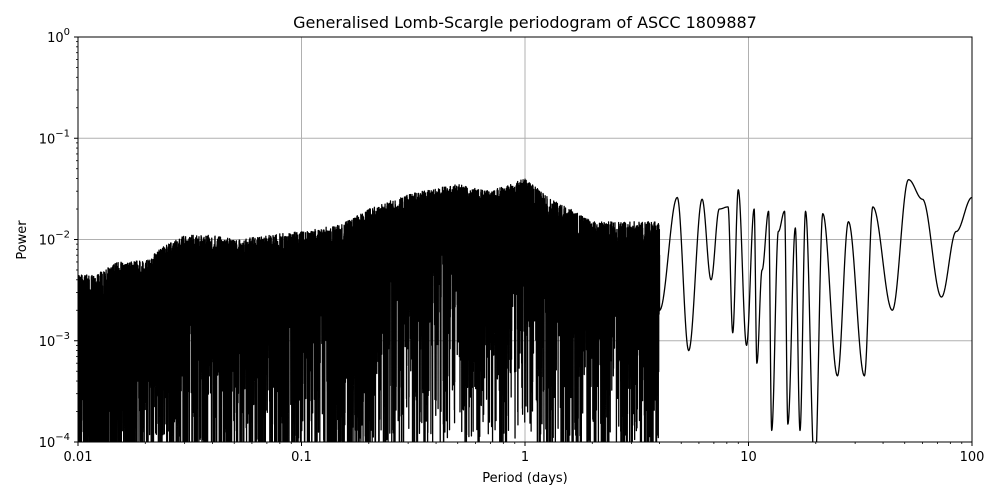  What do you see at coordinates (22, 240) in the screenshot?
I see `y-axis-label: Power` at bounding box center [22, 240].